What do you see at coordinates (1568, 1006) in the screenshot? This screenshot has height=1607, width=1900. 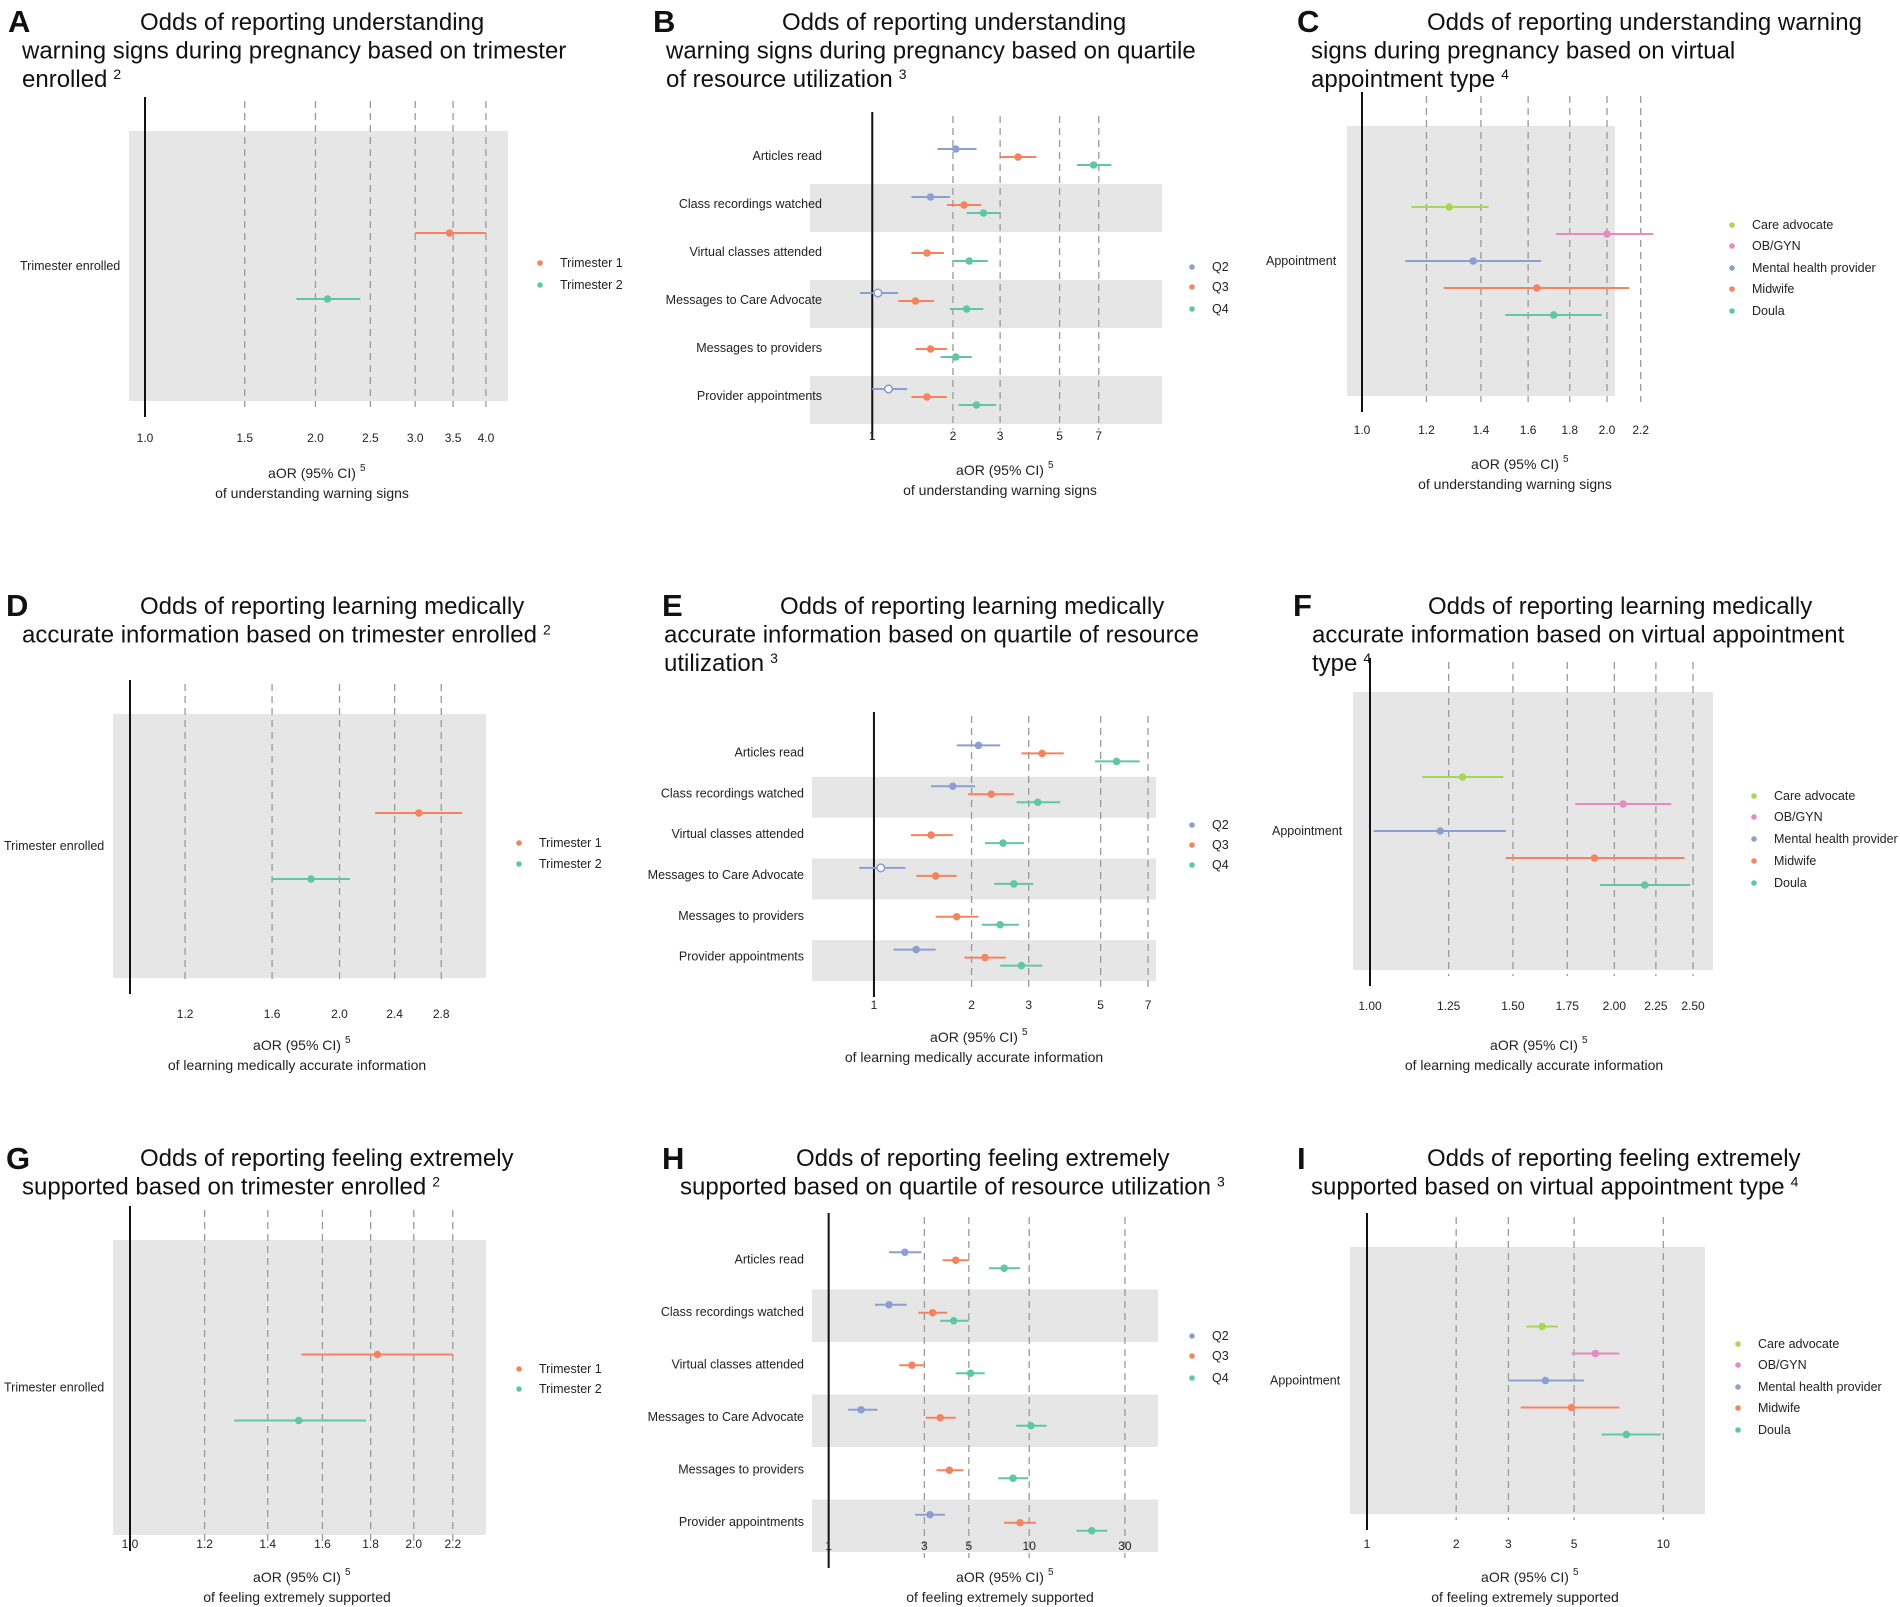 I see `x-tick-label: 1.75` at bounding box center [1568, 1006].